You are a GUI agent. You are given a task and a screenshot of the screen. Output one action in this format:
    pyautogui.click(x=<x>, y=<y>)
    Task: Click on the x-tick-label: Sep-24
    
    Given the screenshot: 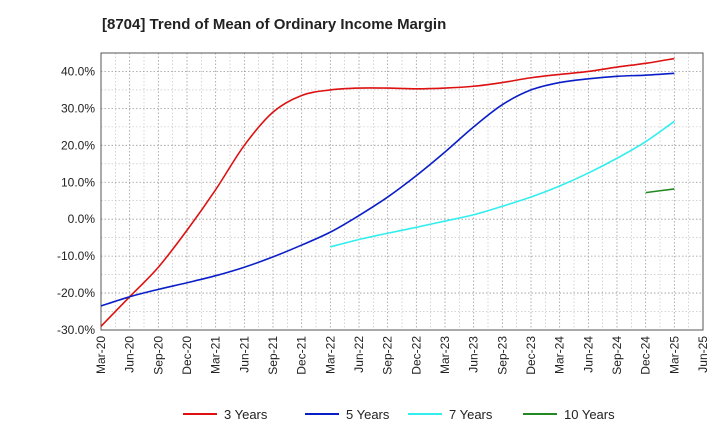 What is the action you would take?
    pyautogui.click(x=617, y=355)
    